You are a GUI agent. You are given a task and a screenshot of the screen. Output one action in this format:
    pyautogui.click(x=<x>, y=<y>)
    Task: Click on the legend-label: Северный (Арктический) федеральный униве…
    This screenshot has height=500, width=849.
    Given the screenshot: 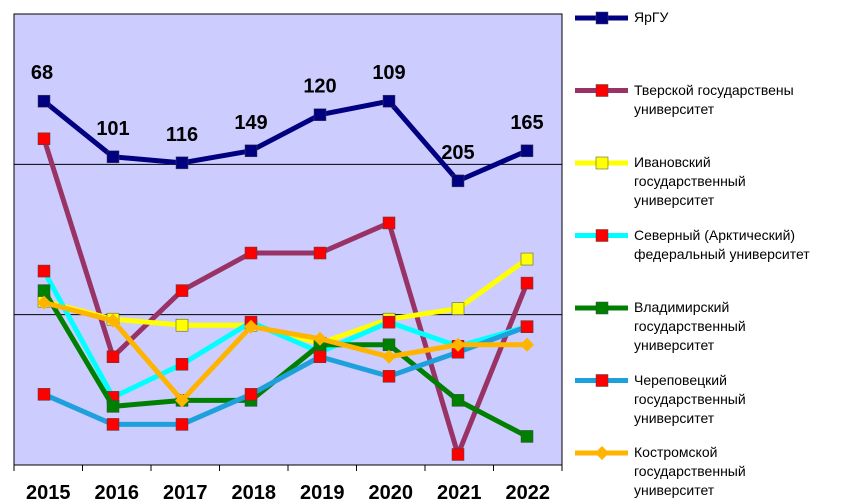 What is the action you would take?
    pyautogui.click(x=722, y=244)
    